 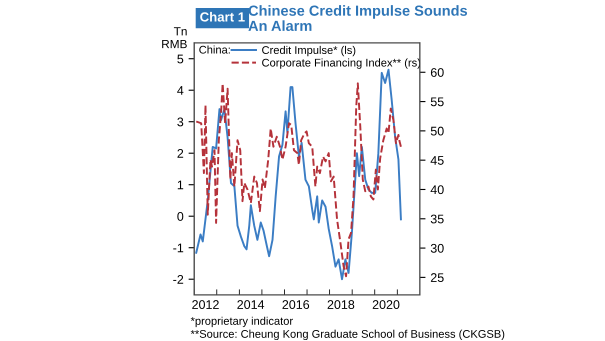 I want to click on y-axis-title: Tn RMB, so click(x=174, y=37).